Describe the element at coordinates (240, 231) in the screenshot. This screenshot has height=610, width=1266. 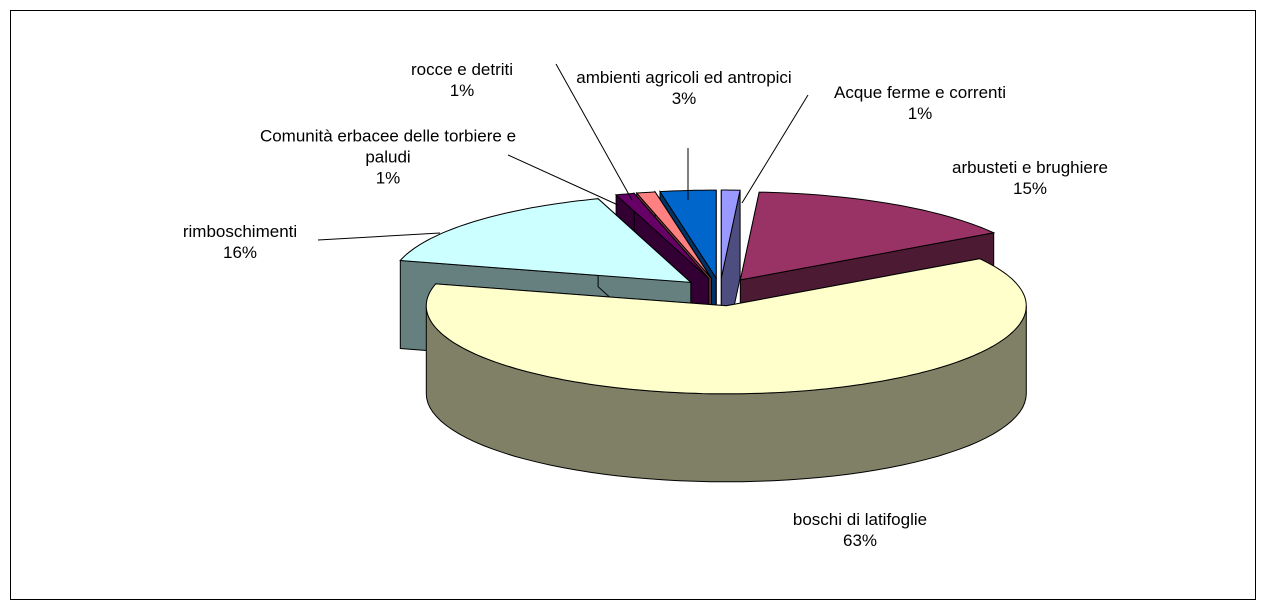
I see `label-name: rimboschimenti` at that location.